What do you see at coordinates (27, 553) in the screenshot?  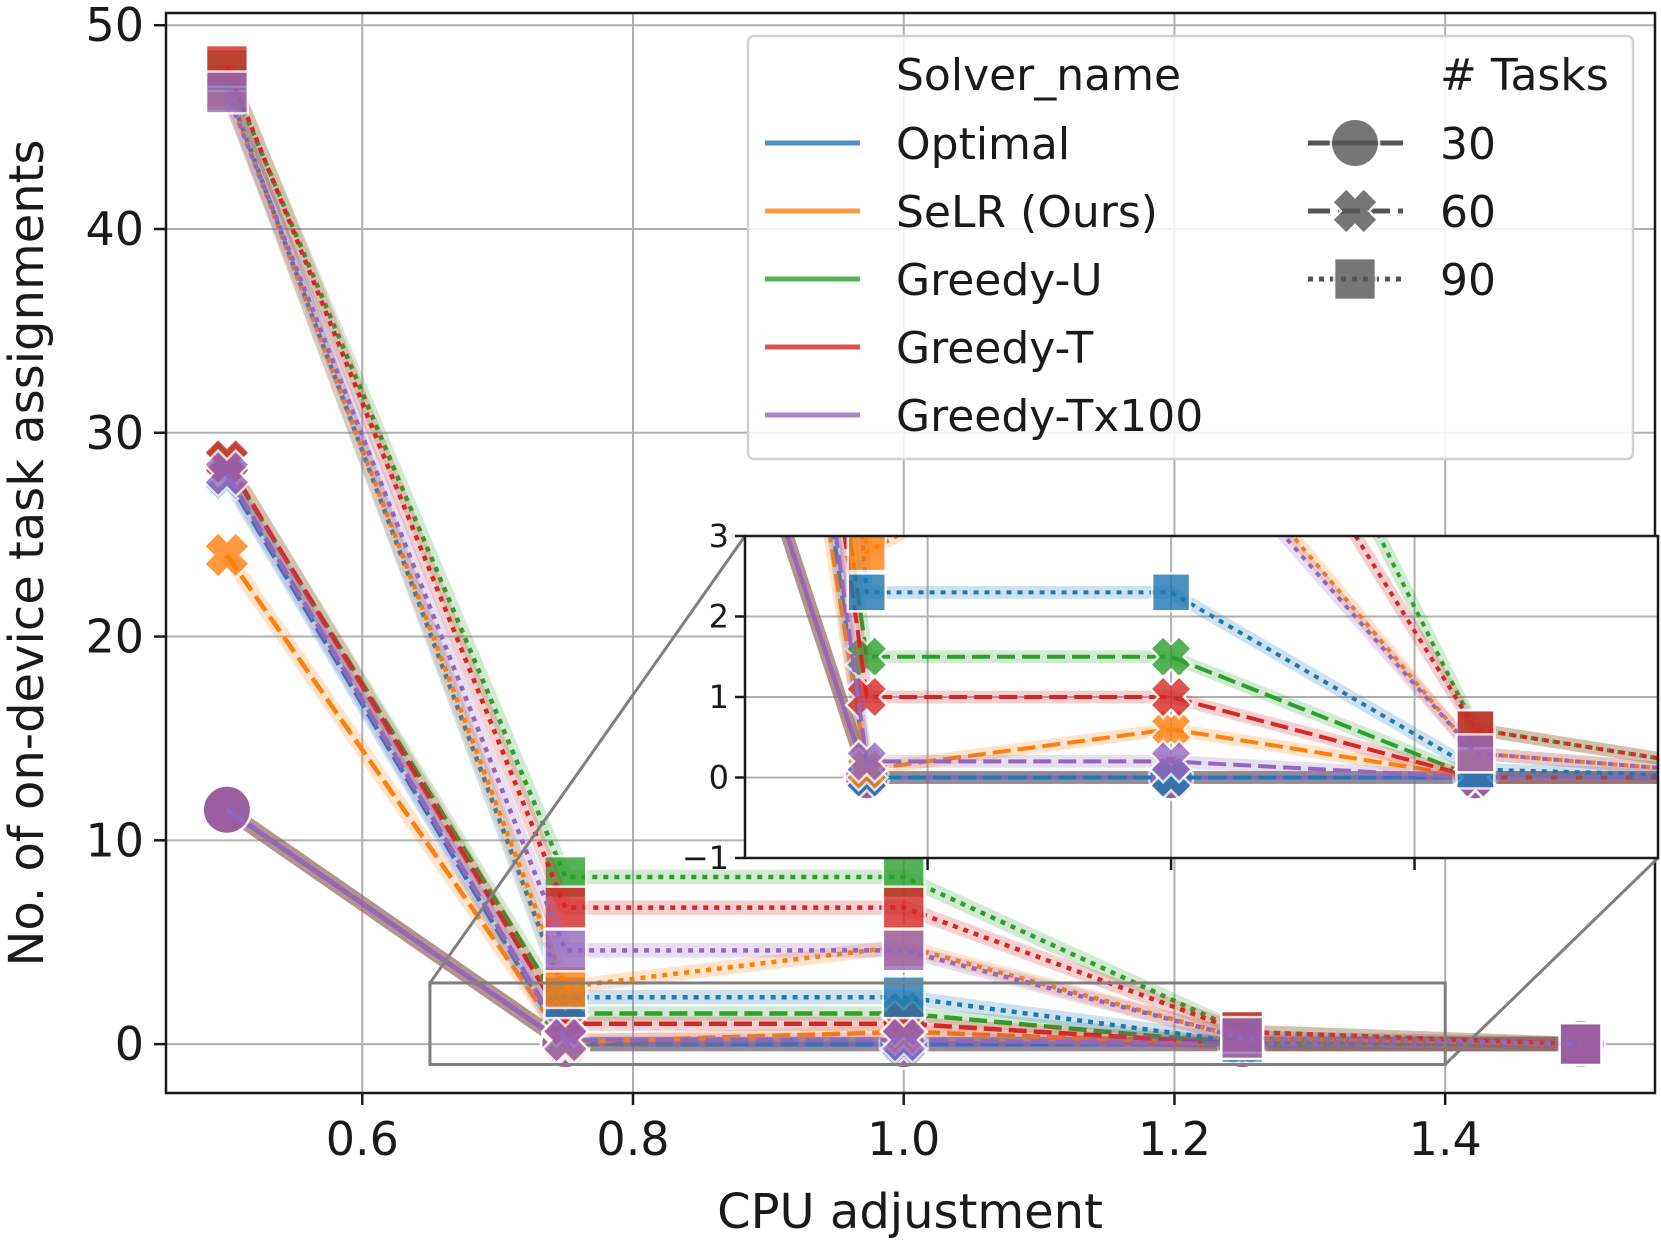 I see `y-axis-title: No. of on-device task assignments` at bounding box center [27, 553].